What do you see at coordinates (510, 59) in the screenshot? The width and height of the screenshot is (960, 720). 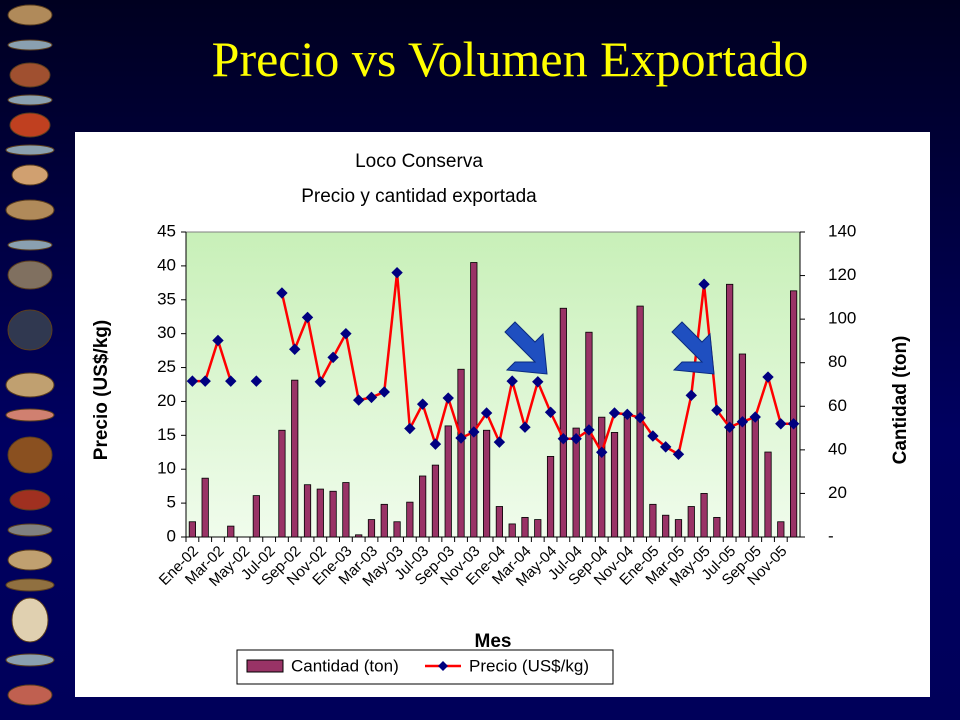 I see `slide-title: Precio vs Volumen Exportado` at bounding box center [510, 59].